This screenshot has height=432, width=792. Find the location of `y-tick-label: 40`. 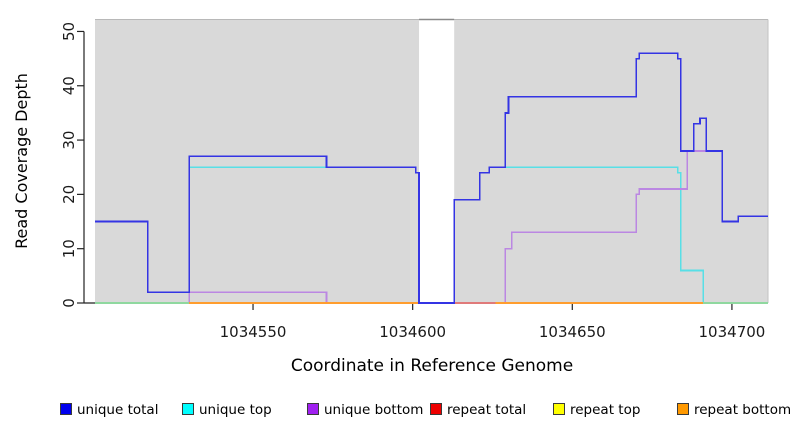

y-tick-label: 40 is located at coordinates (69, 85).